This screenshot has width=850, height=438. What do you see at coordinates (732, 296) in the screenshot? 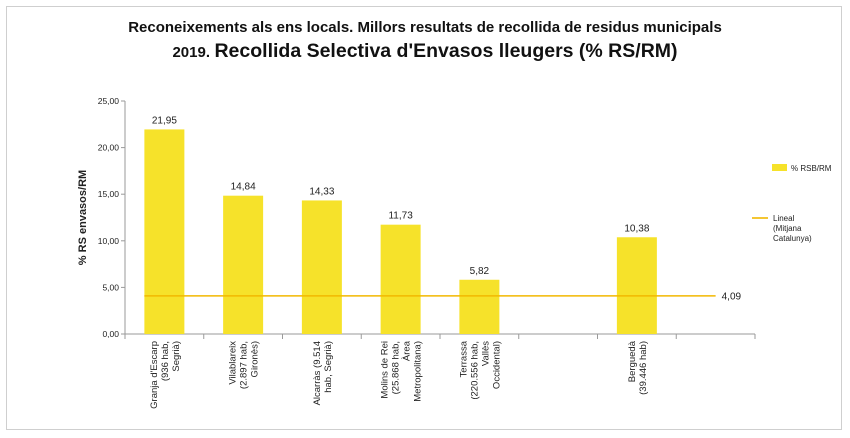
I see `reference-line-value: 4,09` at bounding box center [732, 296].